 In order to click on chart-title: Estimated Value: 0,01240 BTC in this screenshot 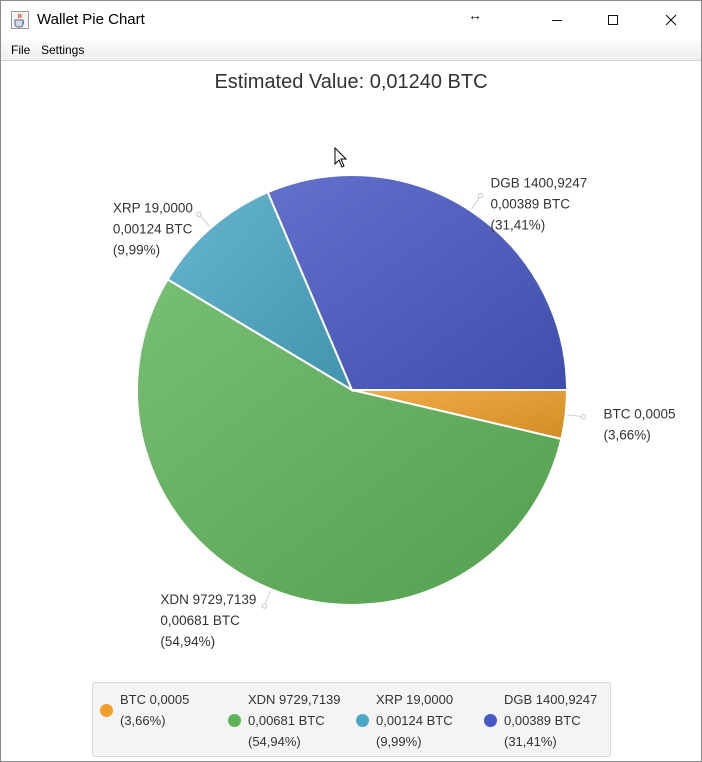, I will do `click(351, 82)`.